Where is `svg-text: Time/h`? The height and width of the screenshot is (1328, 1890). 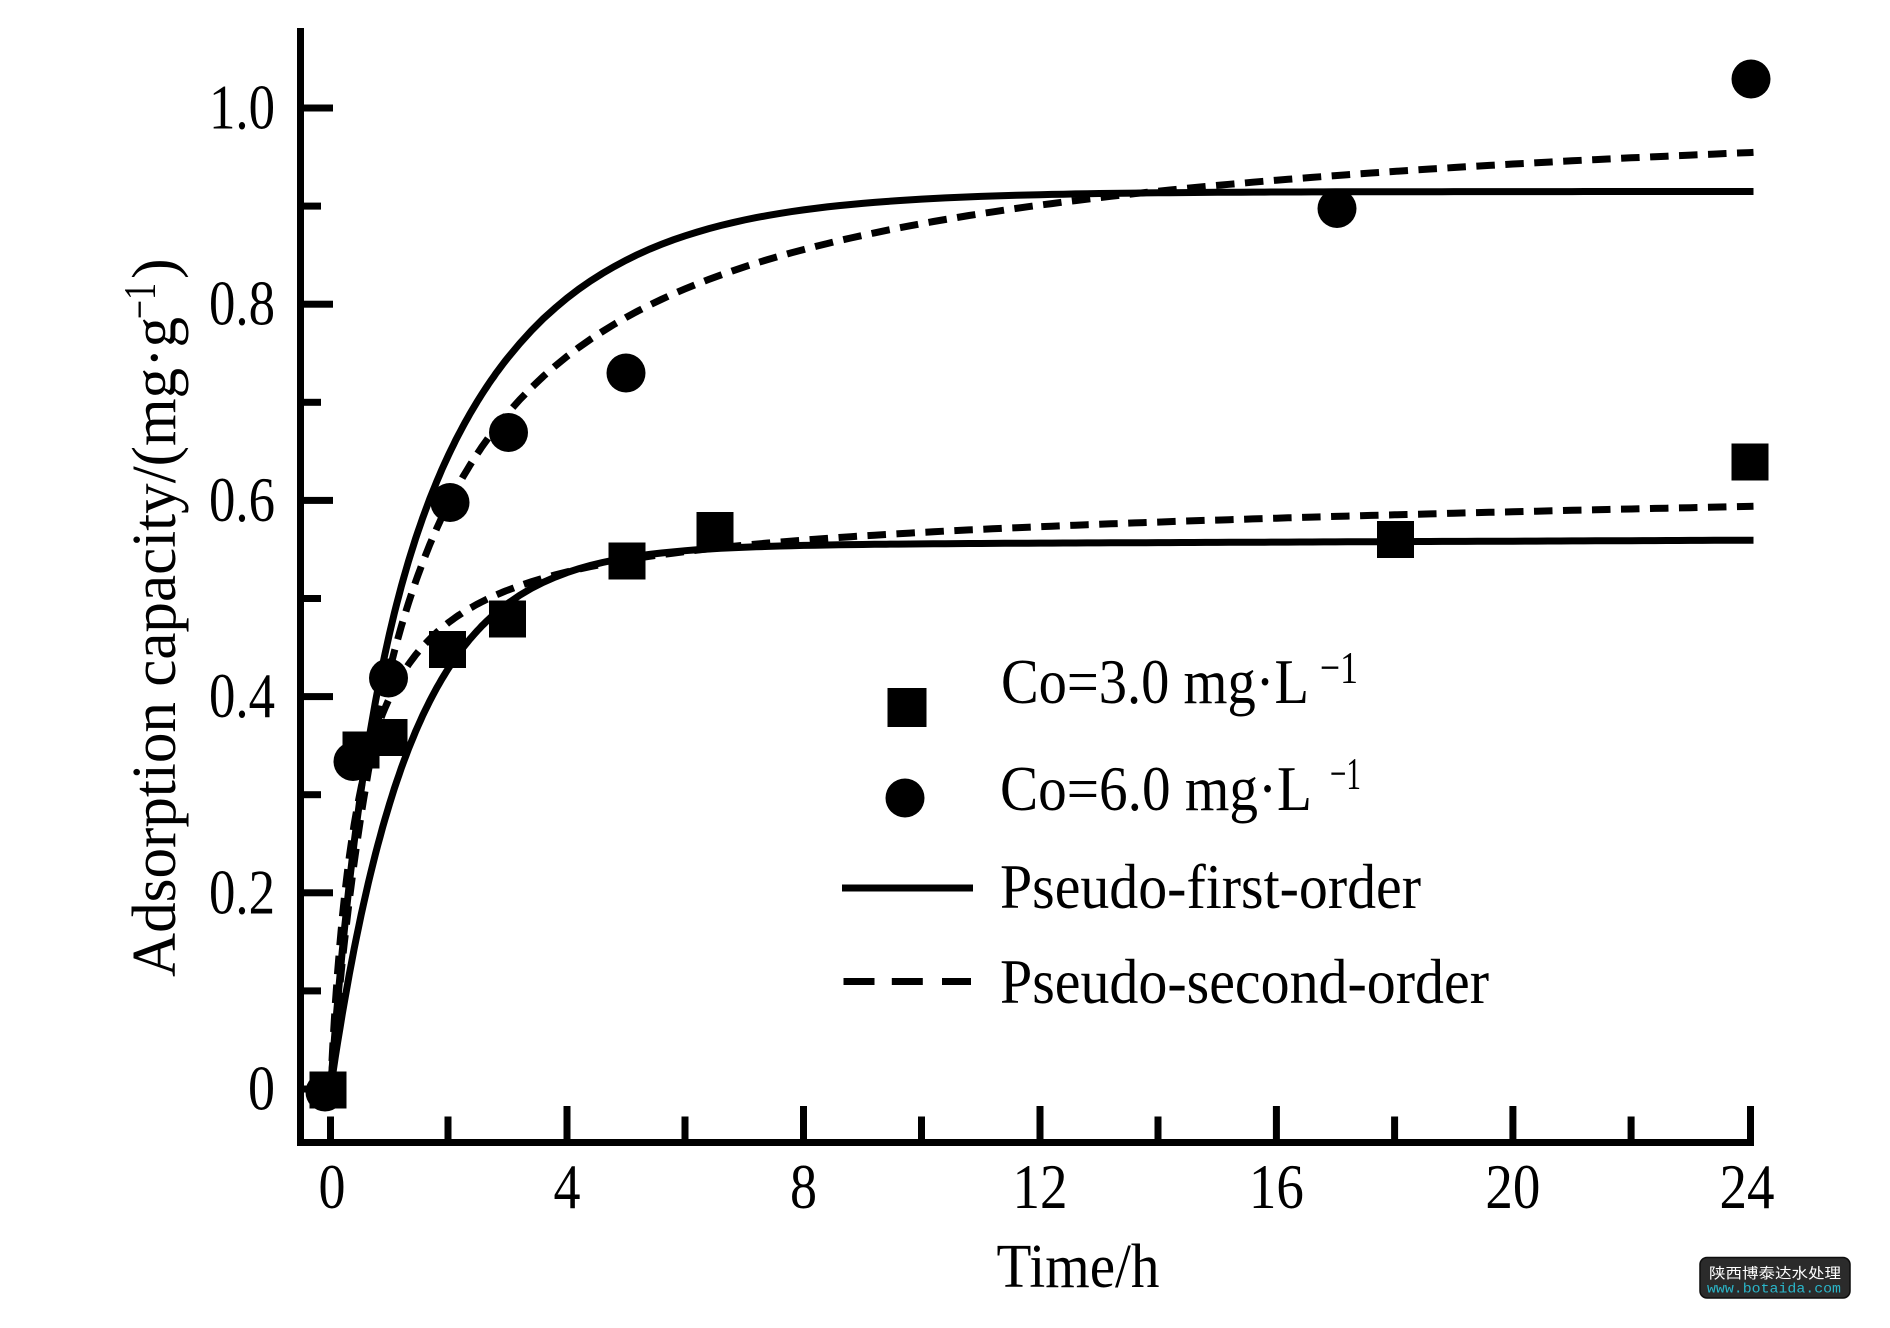
svg-text: Time/h is located at coordinates (1078, 1267).